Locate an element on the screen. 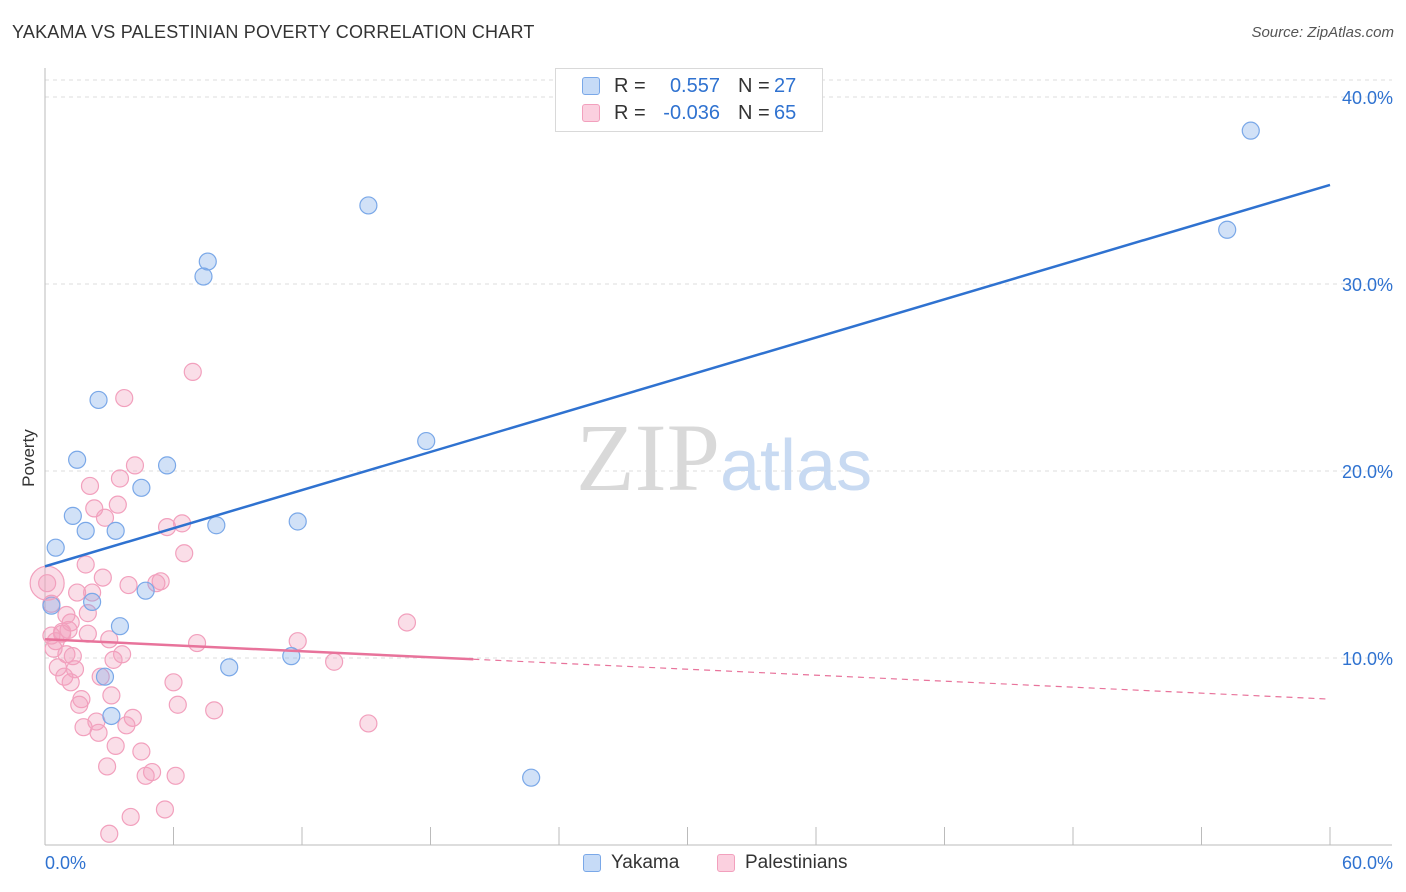 Image resolution: width=1406 pixels, height=892 pixels. x-tick-label-min: 0.0% is located at coordinates (65, 863).